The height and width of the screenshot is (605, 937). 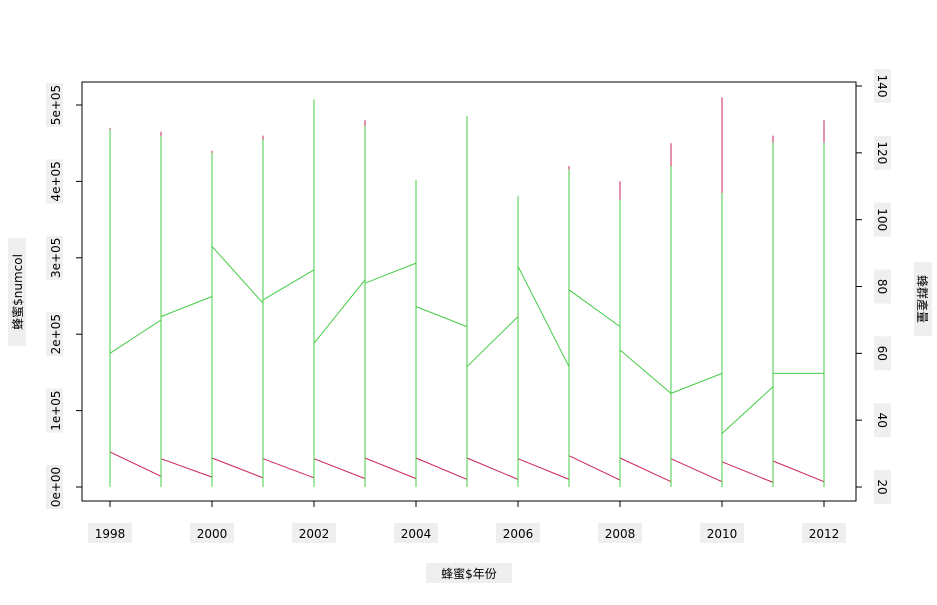 What do you see at coordinates (288, 285) in the screenshot?
I see `series-2-segment-2001` at bounding box center [288, 285].